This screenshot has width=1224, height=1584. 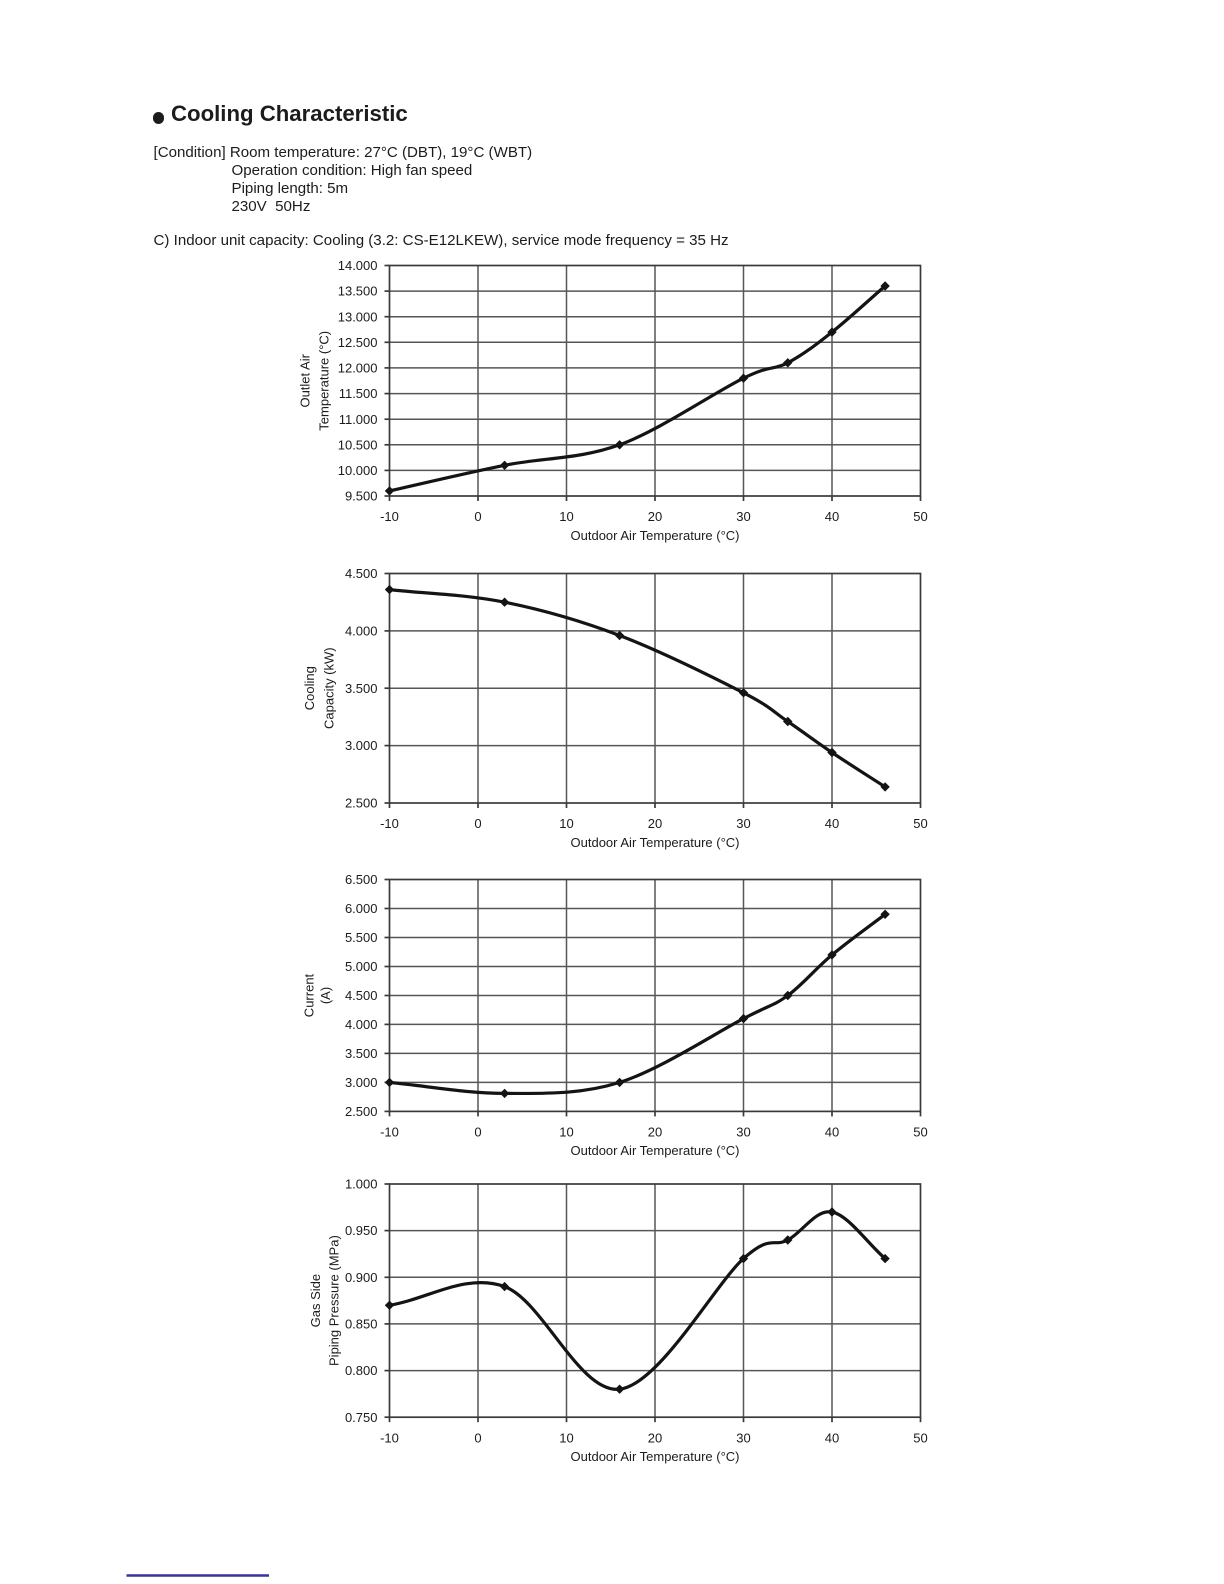 I want to click on svg-text: 0.950, so click(x=361, y=1230).